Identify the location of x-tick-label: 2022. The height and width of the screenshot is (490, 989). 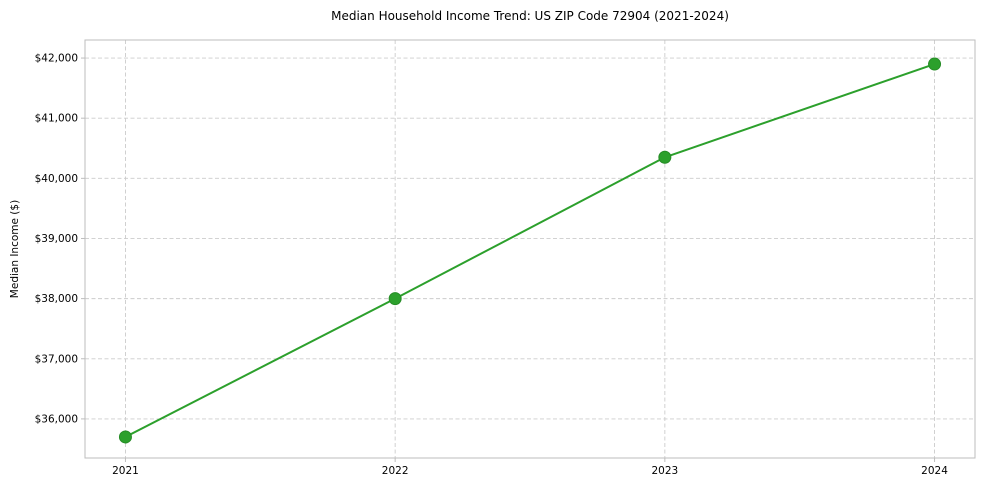
(395, 471).